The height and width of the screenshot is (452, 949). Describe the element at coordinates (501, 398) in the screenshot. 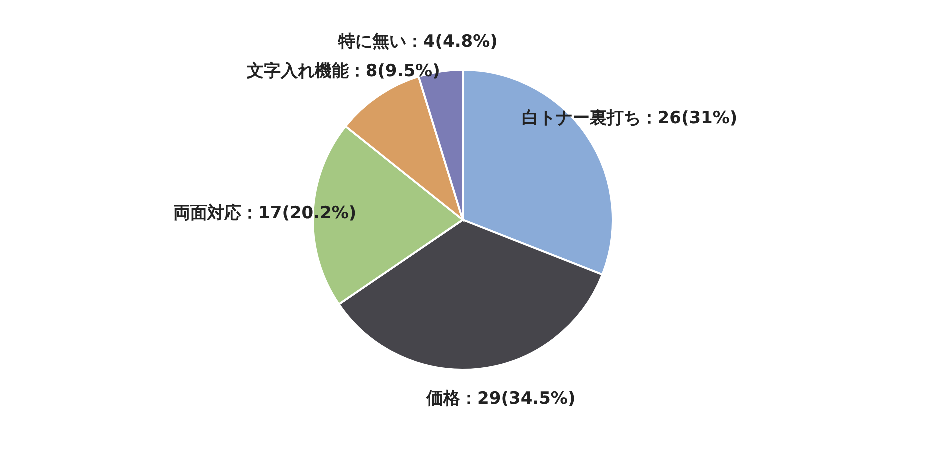

I see `slice-label: 価格：29(34.5%)` at that location.